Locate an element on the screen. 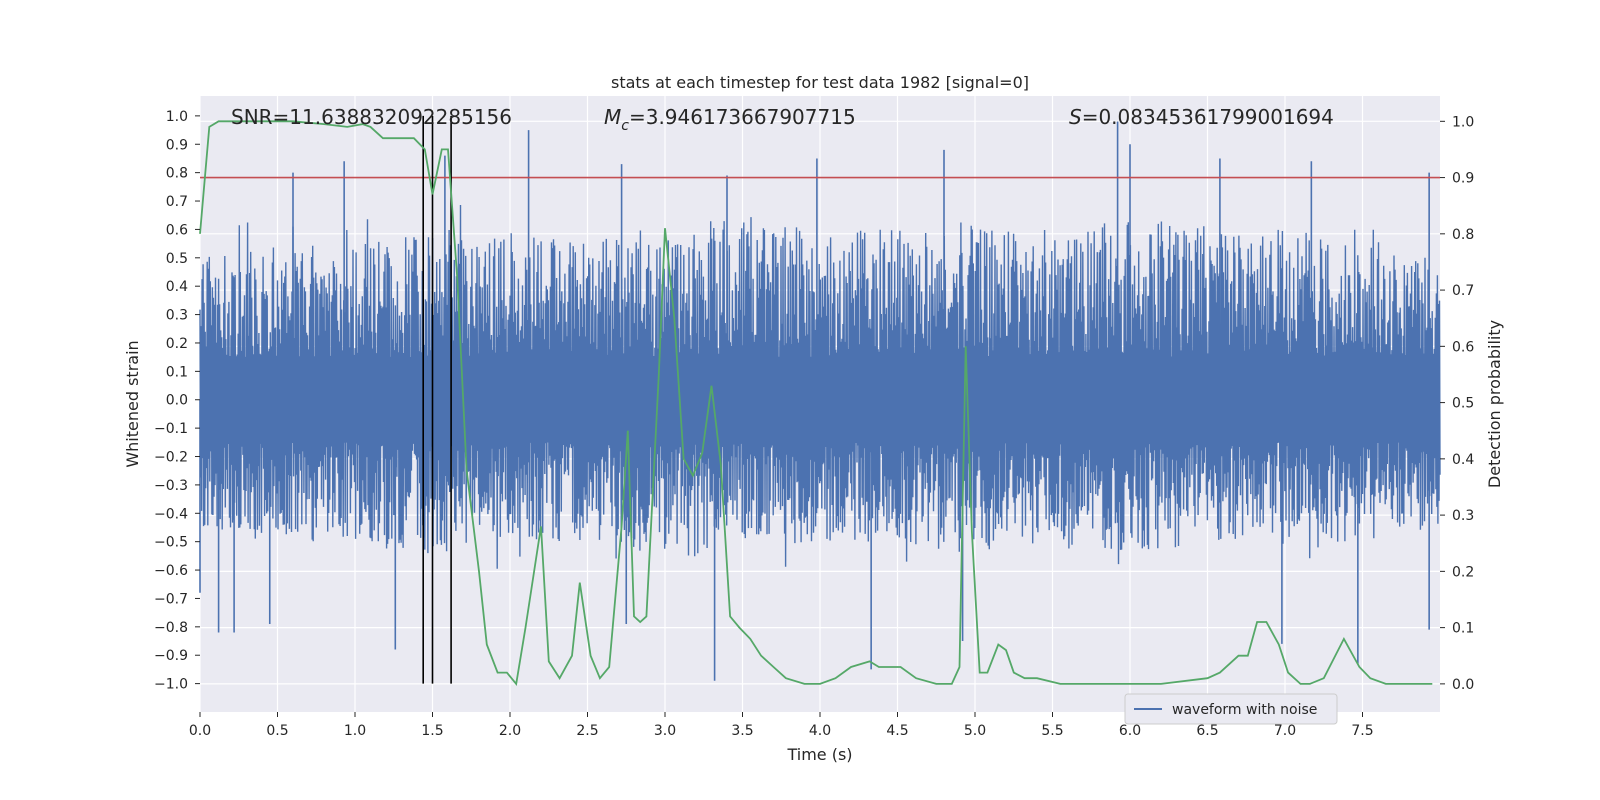 The image size is (1600, 800). y-tick-label-right: 0.0 is located at coordinates (1463, 685).